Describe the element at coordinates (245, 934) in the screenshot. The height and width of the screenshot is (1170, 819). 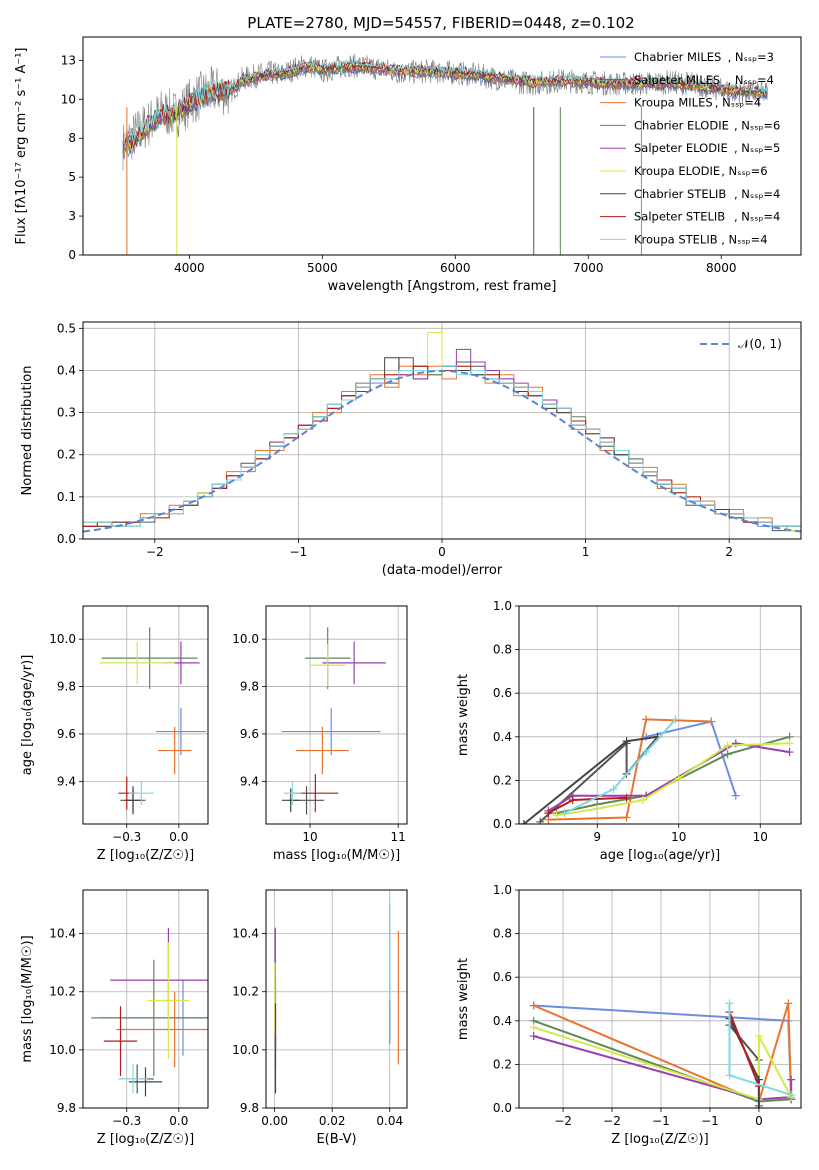
I see `tick-label-y: 10.4` at that location.